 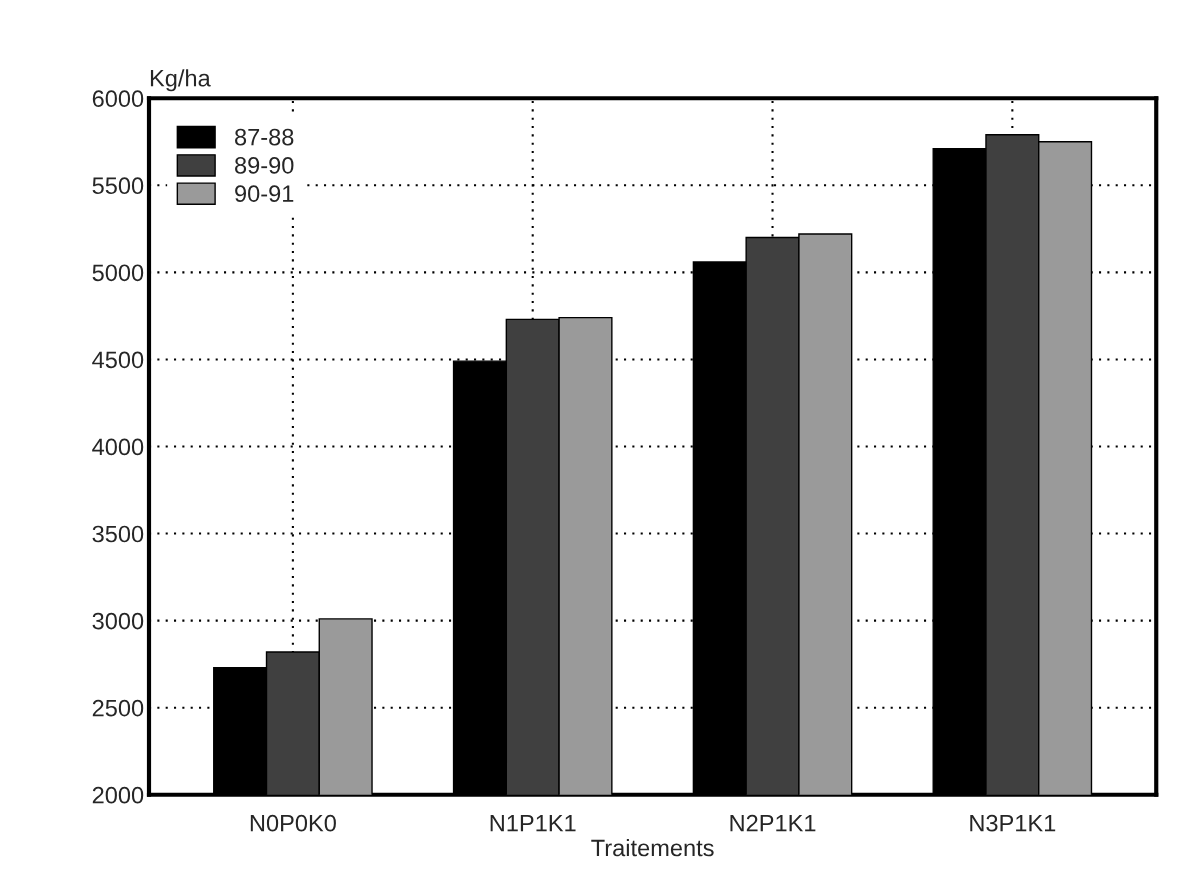 I want to click on x-axis-title: Traitements, so click(x=652, y=848).